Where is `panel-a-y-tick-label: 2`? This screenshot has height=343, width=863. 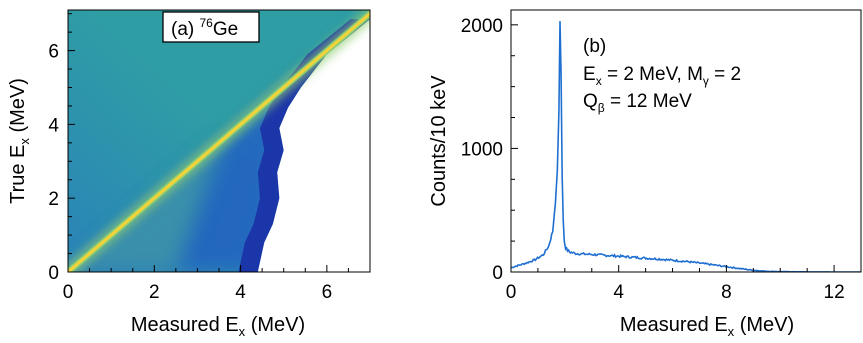
panel-a-y-tick-label: 2 is located at coordinates (53, 199).